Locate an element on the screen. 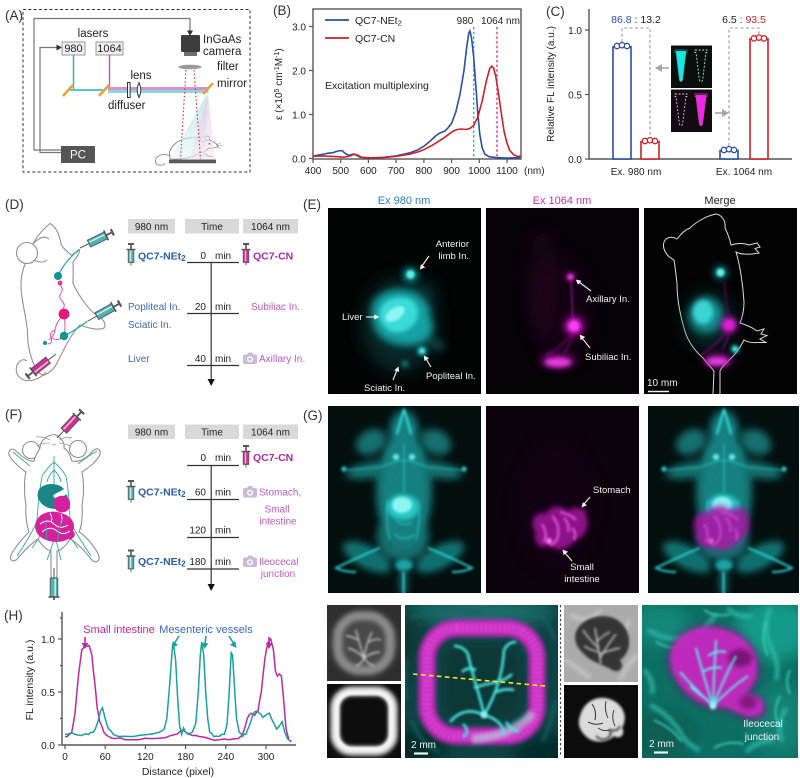 The height and width of the screenshot is (778, 800). svg-text: Stomach is located at coordinates (612, 490).